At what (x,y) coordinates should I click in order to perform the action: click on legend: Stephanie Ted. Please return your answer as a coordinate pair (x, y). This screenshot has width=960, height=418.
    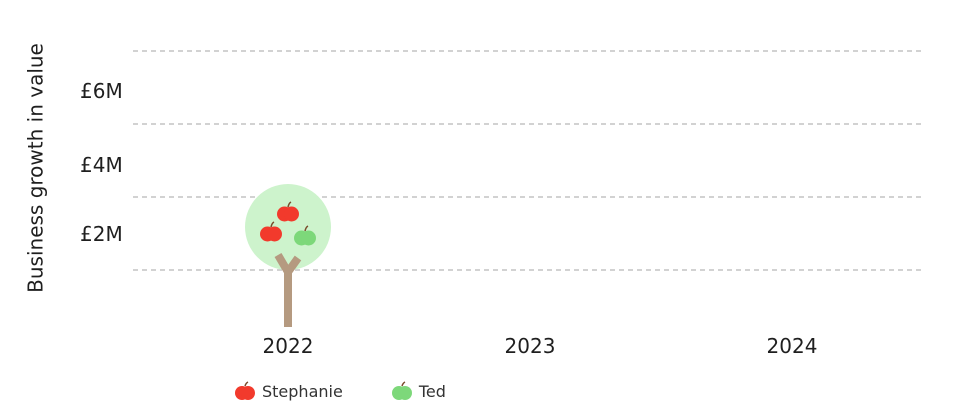
    Looking at the image, I should click on (340, 391).